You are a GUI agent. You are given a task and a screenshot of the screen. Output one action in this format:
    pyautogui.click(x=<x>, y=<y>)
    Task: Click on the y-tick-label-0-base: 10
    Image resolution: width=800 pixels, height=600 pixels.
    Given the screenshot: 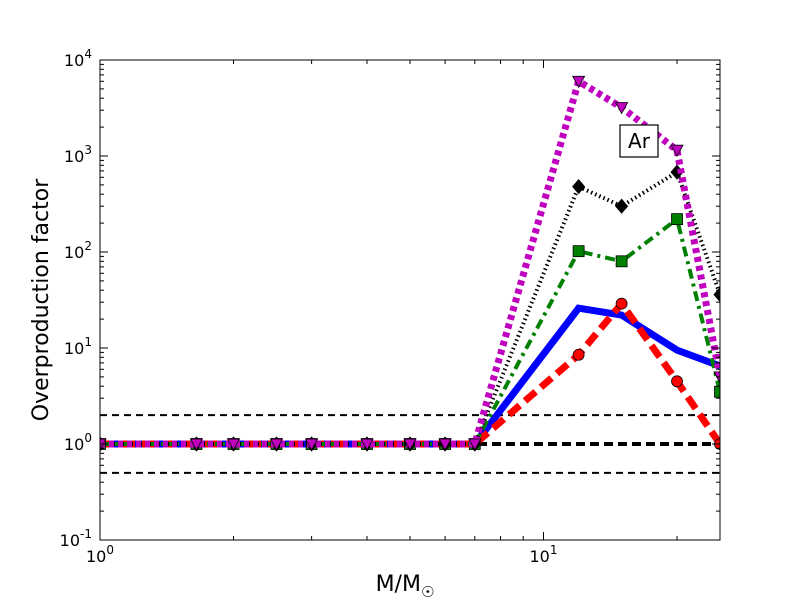 What is the action you would take?
    pyautogui.click(x=70, y=540)
    